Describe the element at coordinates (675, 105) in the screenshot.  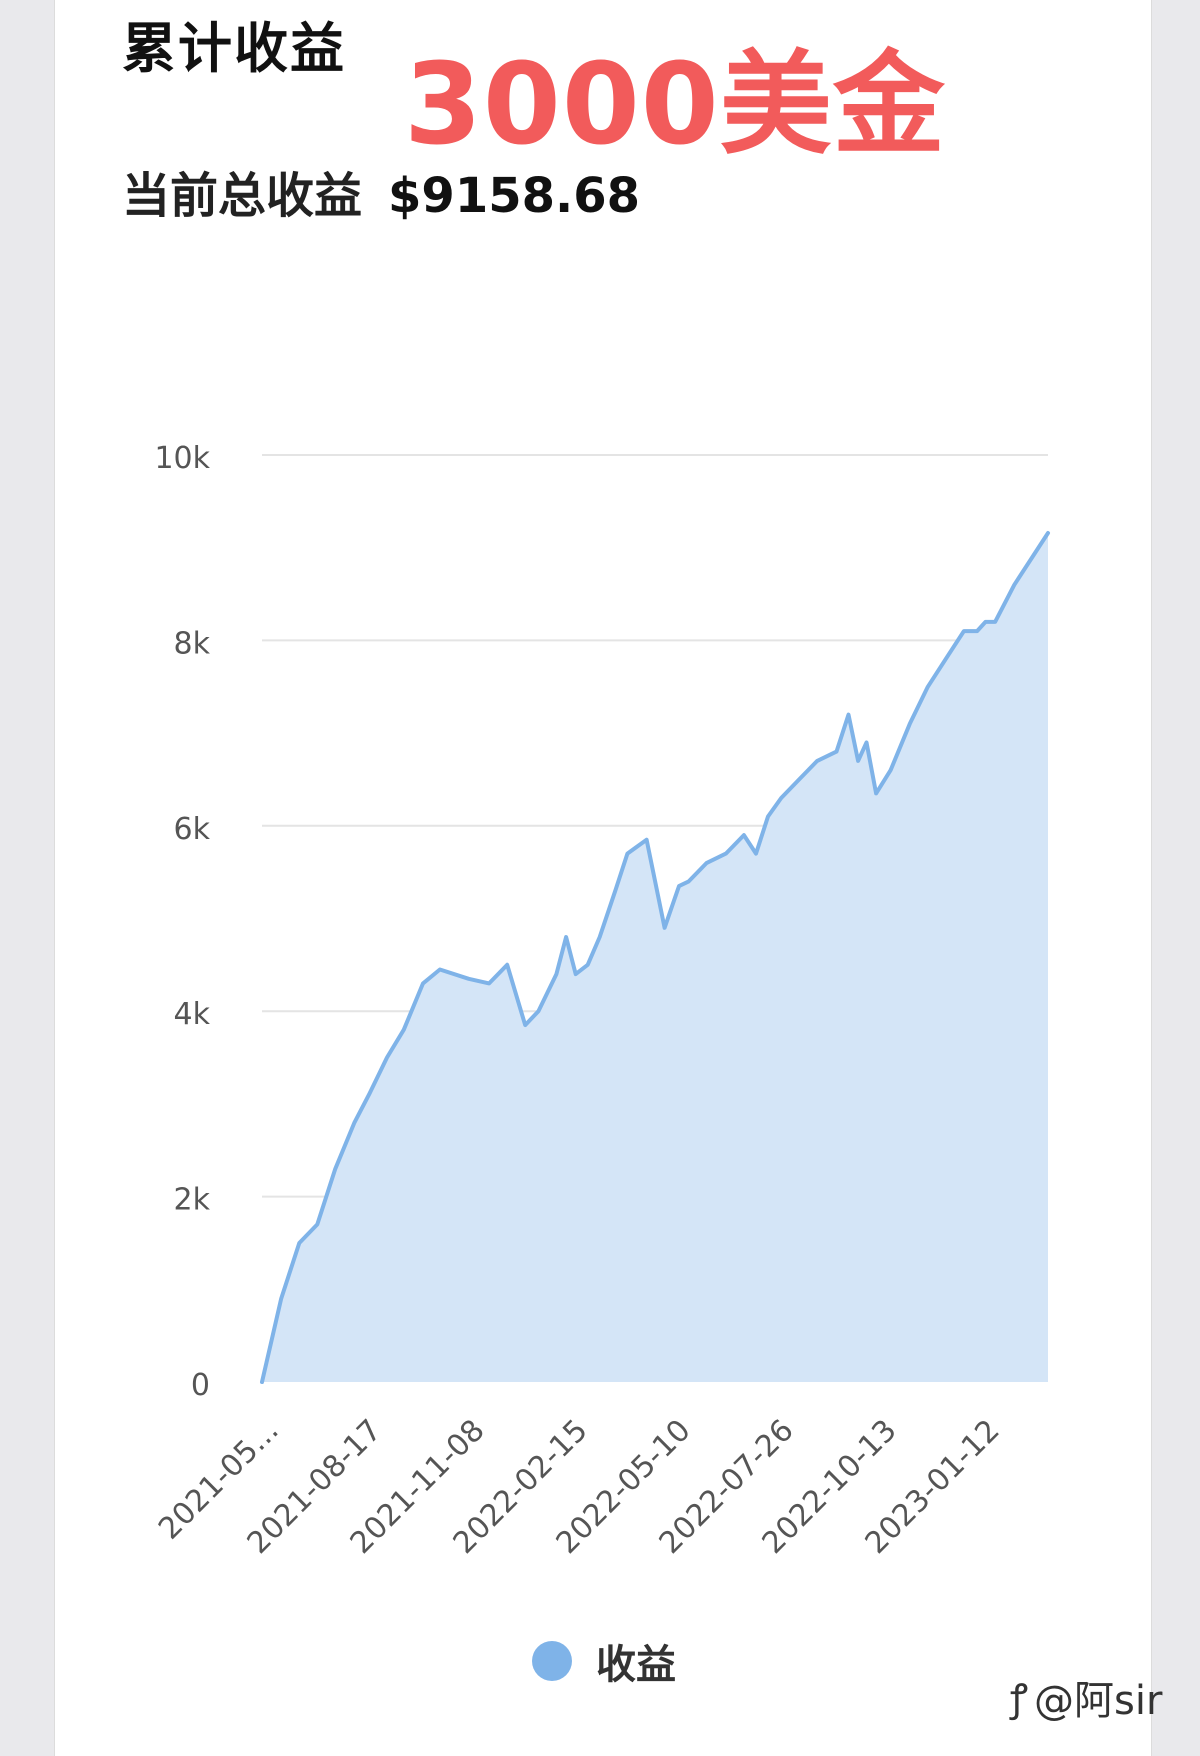
I see `overlay-banner-text: 3000美金` at that location.